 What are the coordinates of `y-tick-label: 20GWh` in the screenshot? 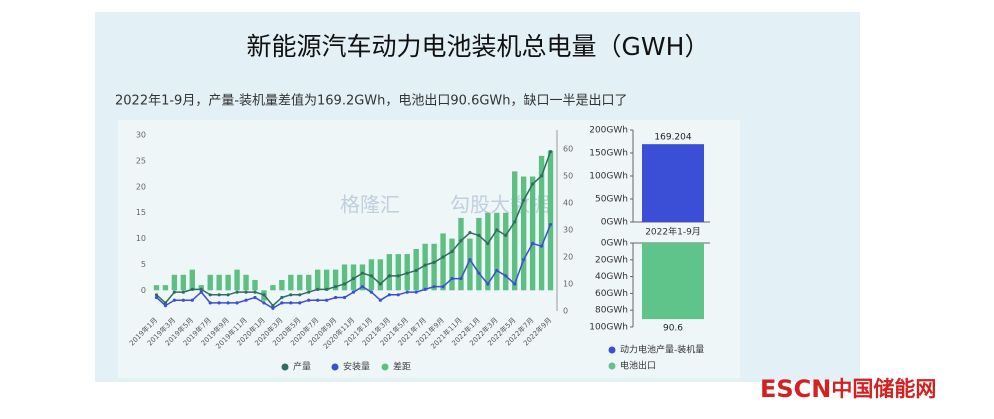 It's located at (611, 260).